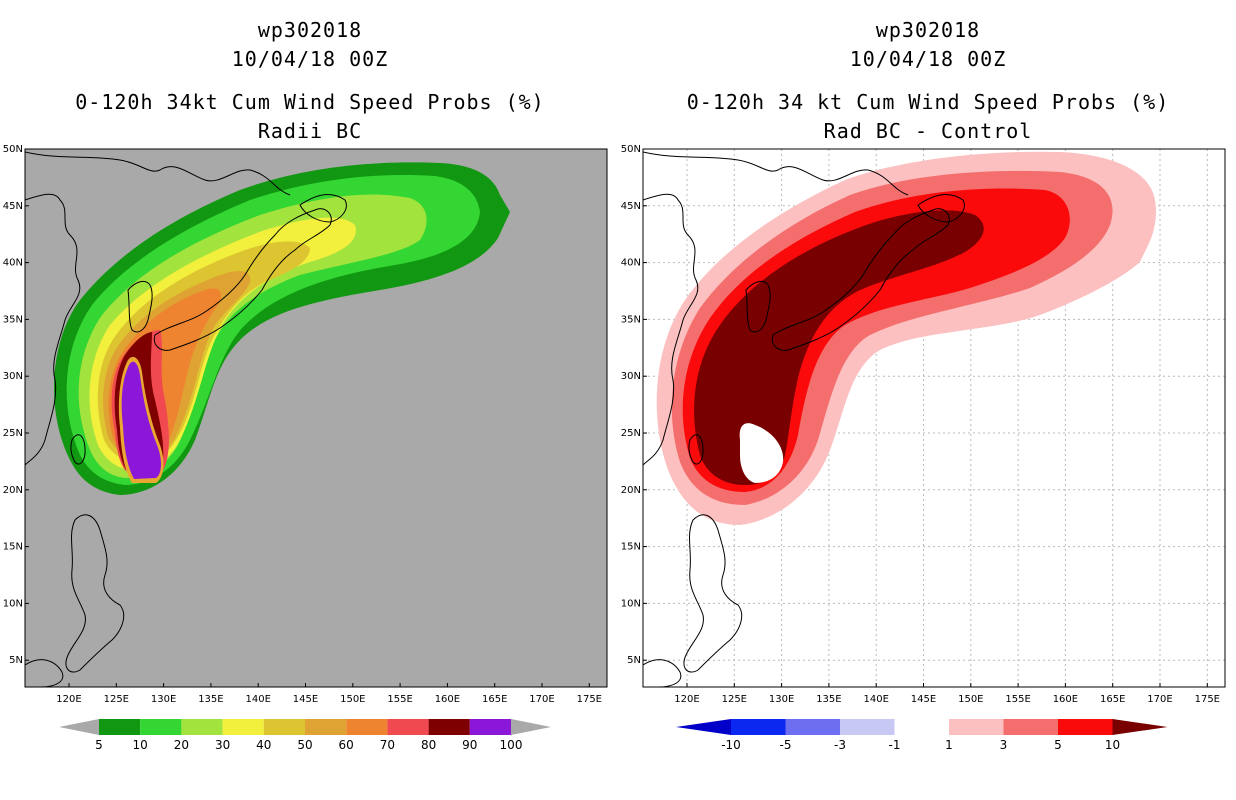  I want to click on left-legend-arrow-right, so click(531, 727).